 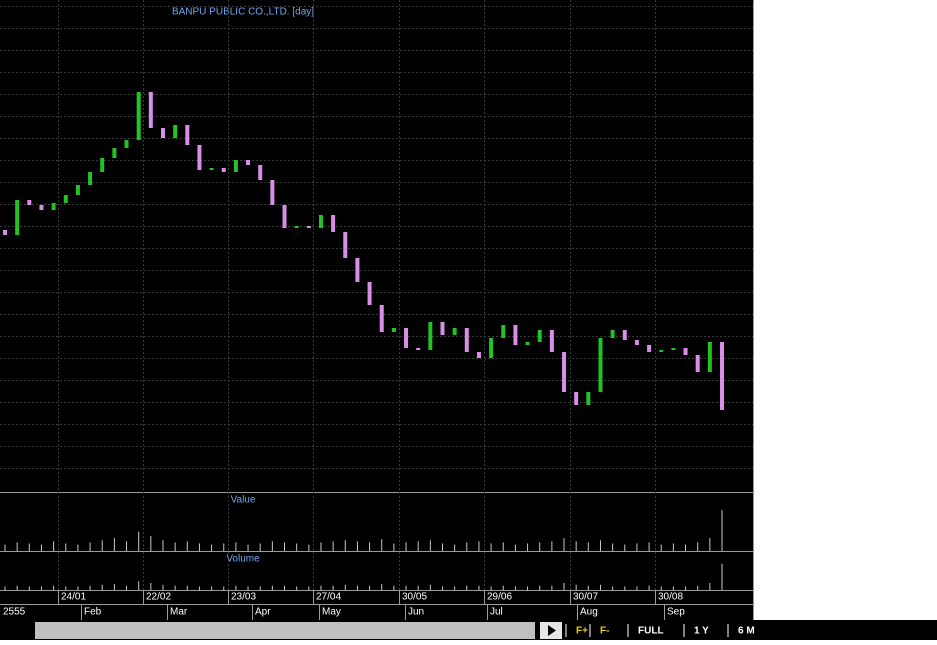 What do you see at coordinates (670, 597) in the screenshot?
I see `x-tick-label: 30/08` at bounding box center [670, 597].